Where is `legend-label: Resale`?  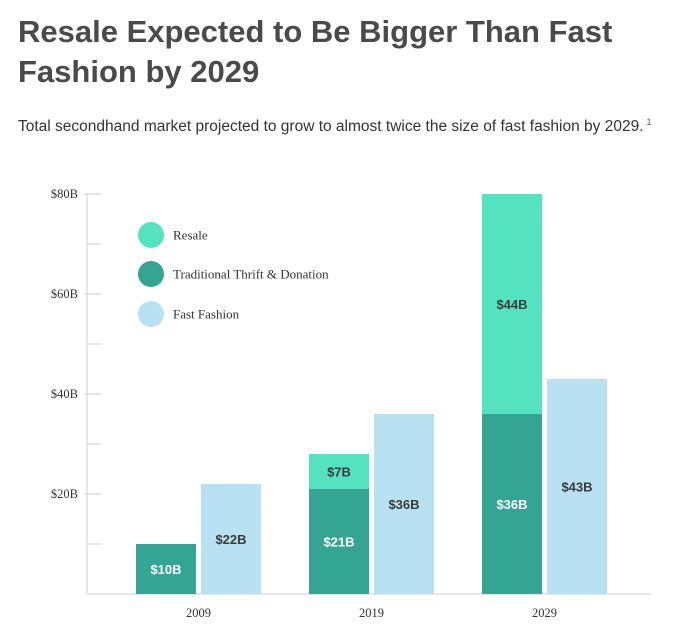 legend-label: Resale is located at coordinates (190, 235).